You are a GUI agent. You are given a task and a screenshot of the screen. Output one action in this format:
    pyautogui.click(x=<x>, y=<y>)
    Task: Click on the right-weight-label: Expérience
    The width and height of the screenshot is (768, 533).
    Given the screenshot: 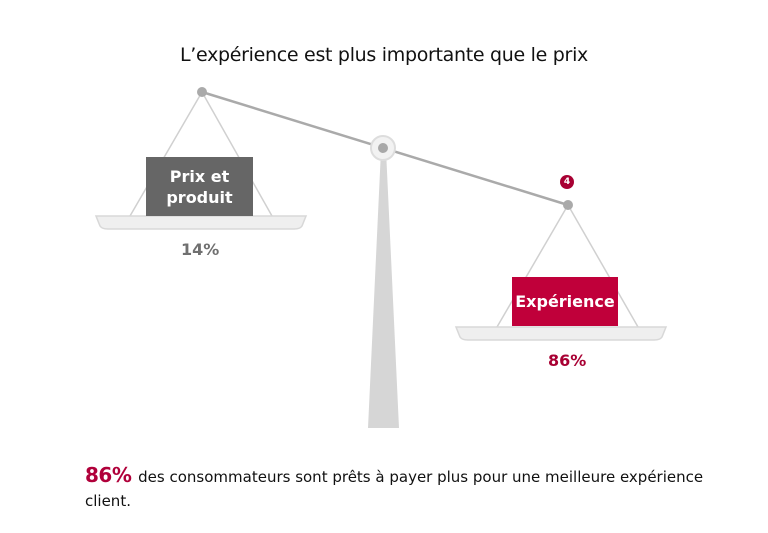 What is the action you would take?
    pyautogui.click(x=565, y=301)
    